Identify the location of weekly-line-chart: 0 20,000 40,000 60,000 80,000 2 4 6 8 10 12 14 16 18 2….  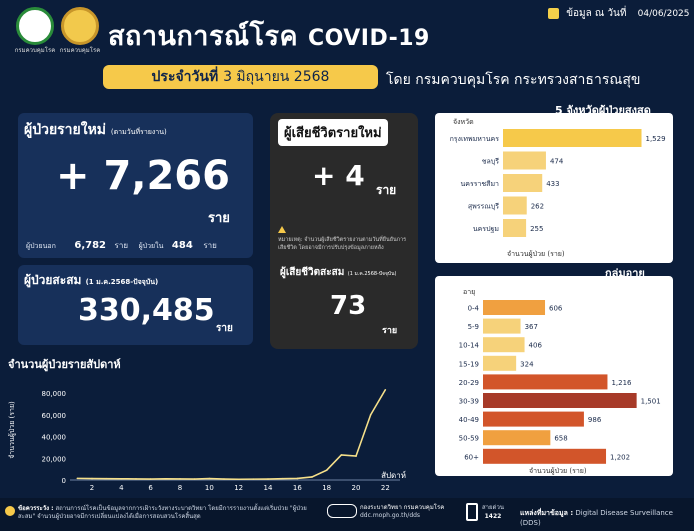
(207, 440).